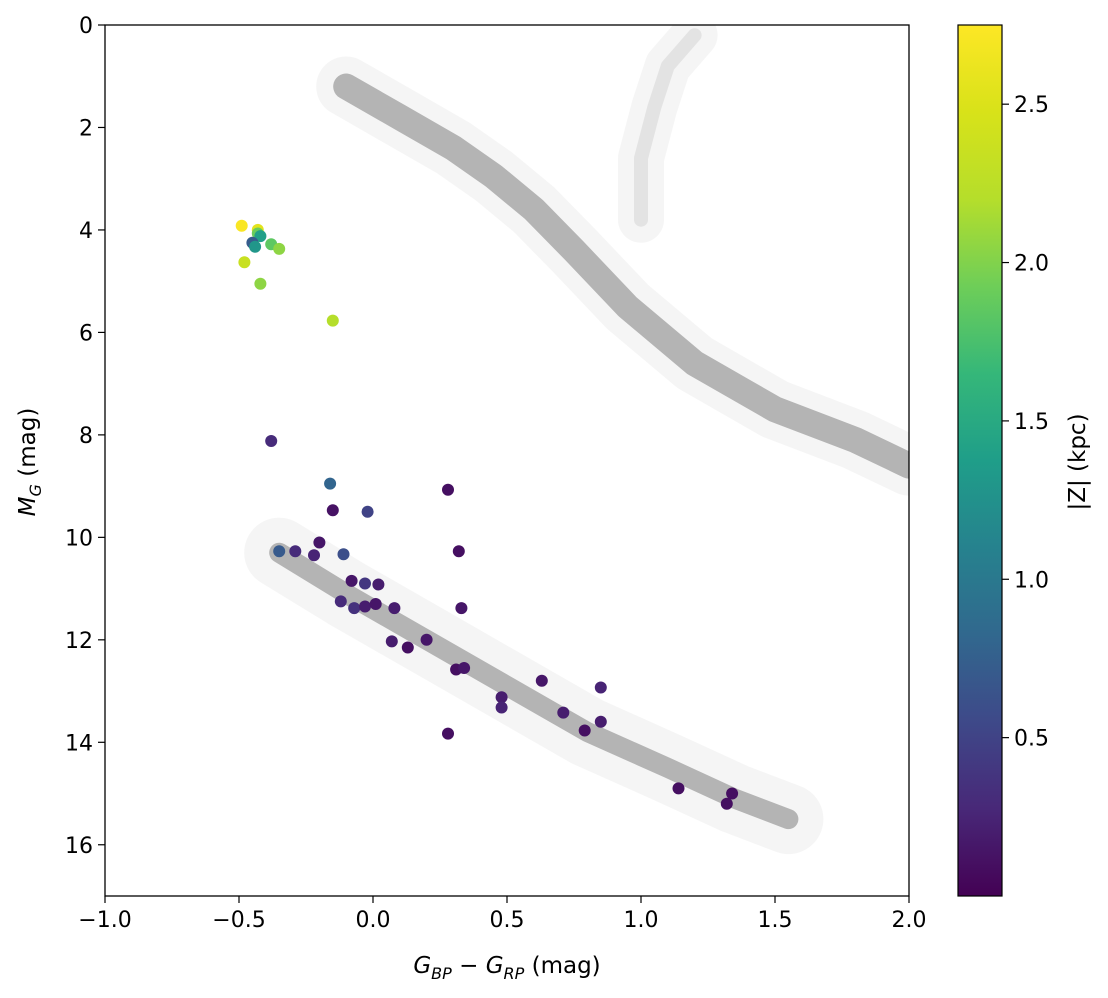  What do you see at coordinates (909, 920) in the screenshot?
I see `x-tick-label: 2.0` at bounding box center [909, 920].